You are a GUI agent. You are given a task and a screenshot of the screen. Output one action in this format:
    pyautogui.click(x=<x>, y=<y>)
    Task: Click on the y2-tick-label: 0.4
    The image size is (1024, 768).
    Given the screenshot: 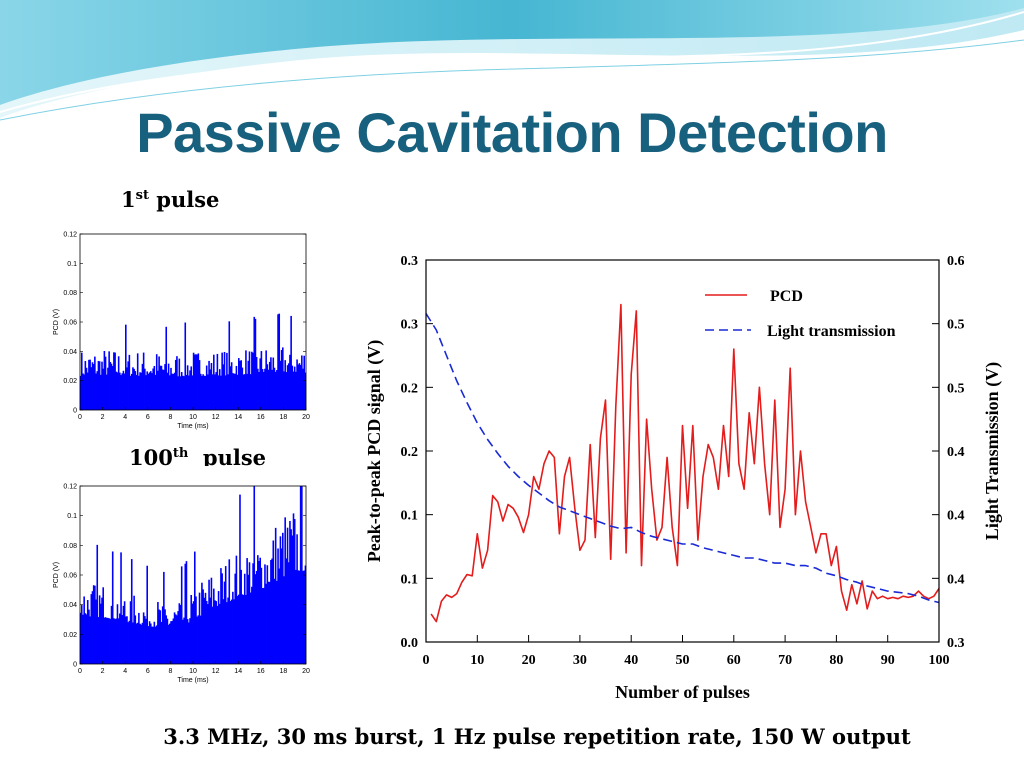 What is the action you would take?
    pyautogui.click(x=956, y=516)
    